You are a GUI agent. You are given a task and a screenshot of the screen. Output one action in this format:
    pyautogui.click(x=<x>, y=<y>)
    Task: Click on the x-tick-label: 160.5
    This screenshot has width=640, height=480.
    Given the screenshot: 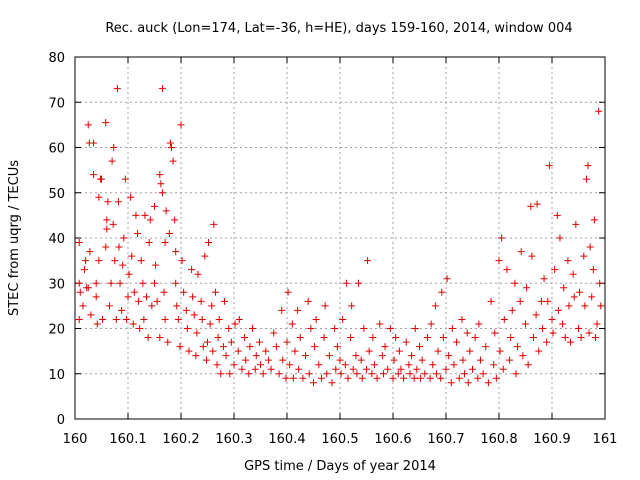 What is the action you would take?
    pyautogui.click(x=339, y=439)
    